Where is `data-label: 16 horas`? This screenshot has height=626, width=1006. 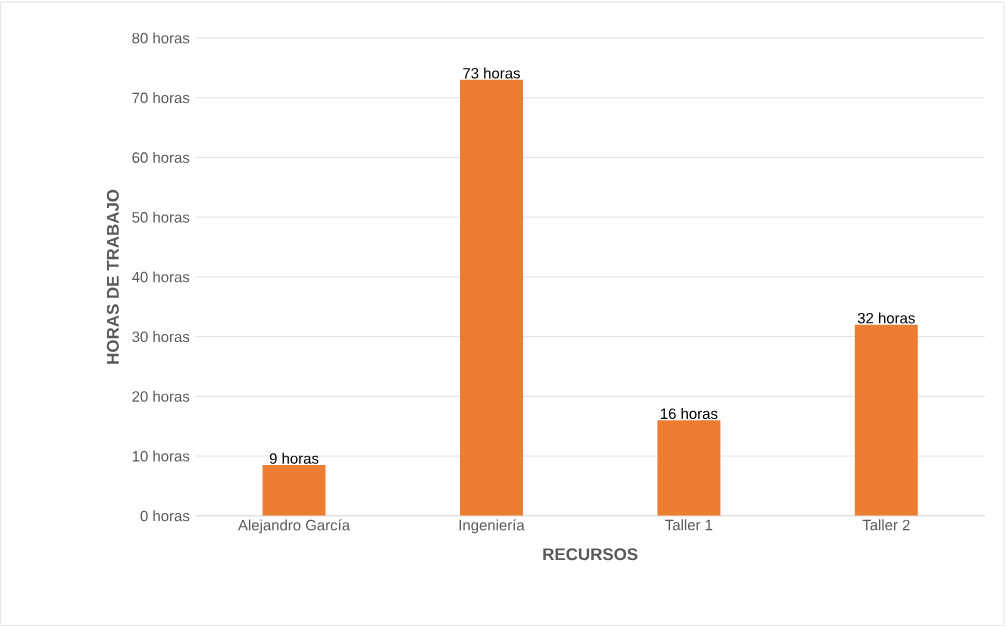
data-label: 16 horas is located at coordinates (689, 413).